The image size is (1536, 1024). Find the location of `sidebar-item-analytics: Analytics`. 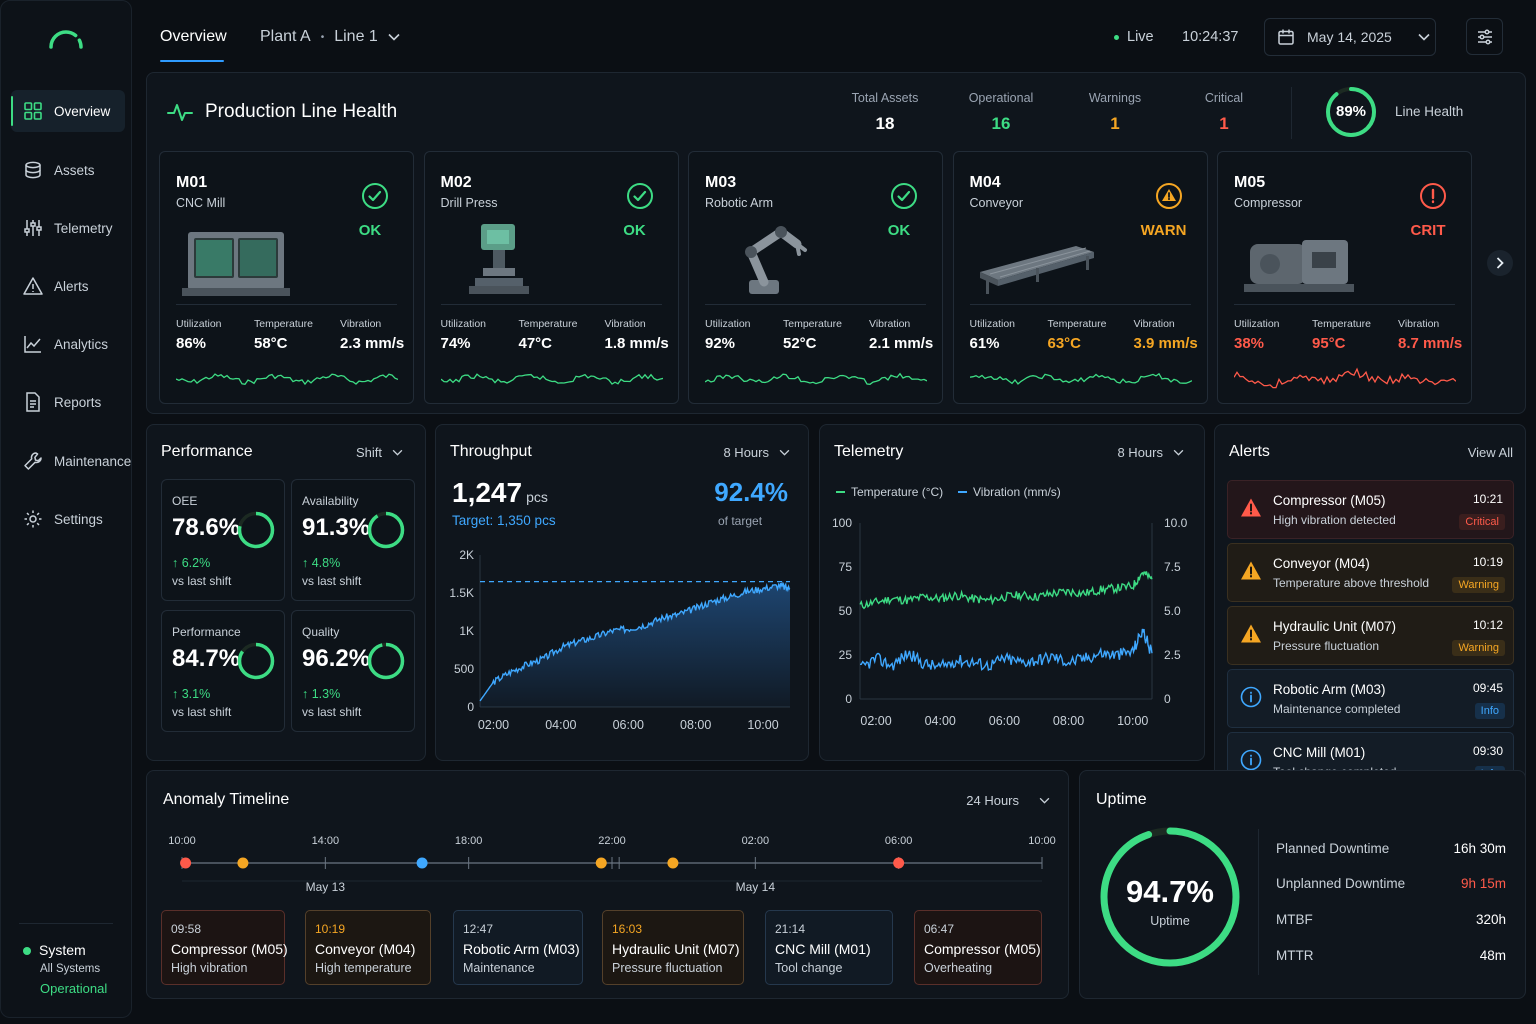

sidebar-item-analytics: Analytics is located at coordinates (68, 344).